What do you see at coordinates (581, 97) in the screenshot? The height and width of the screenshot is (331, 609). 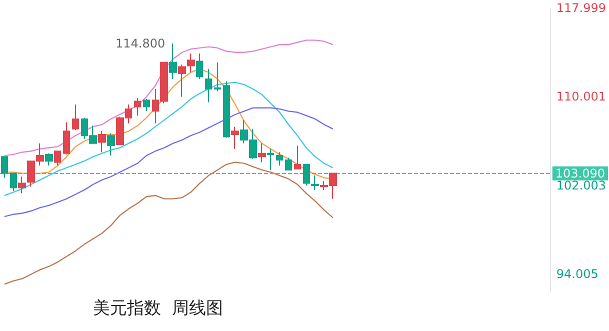 I see `y-tick-label: 110.001` at bounding box center [581, 97].